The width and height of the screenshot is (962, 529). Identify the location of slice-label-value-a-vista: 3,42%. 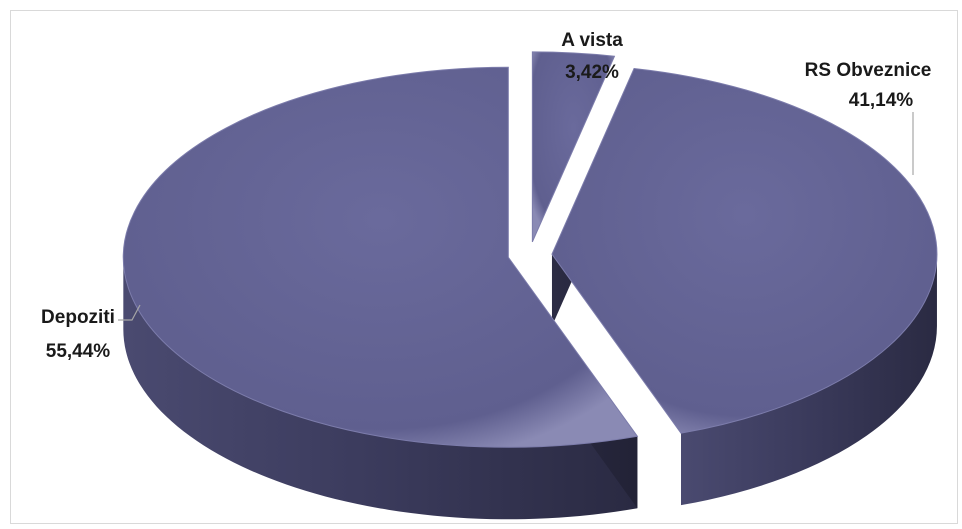
(592, 72).